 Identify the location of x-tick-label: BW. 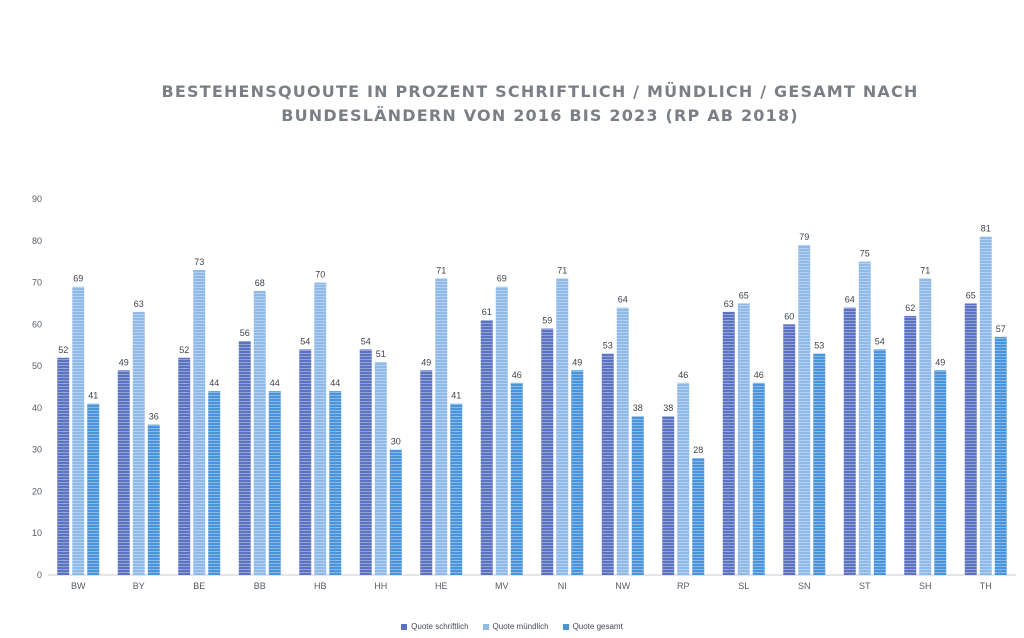
(78, 586).